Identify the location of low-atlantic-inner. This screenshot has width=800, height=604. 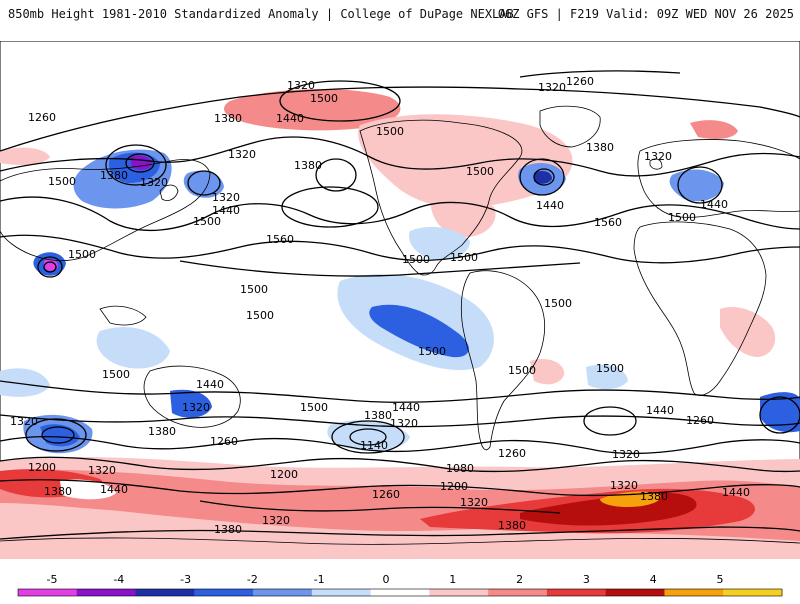
(544, 177).